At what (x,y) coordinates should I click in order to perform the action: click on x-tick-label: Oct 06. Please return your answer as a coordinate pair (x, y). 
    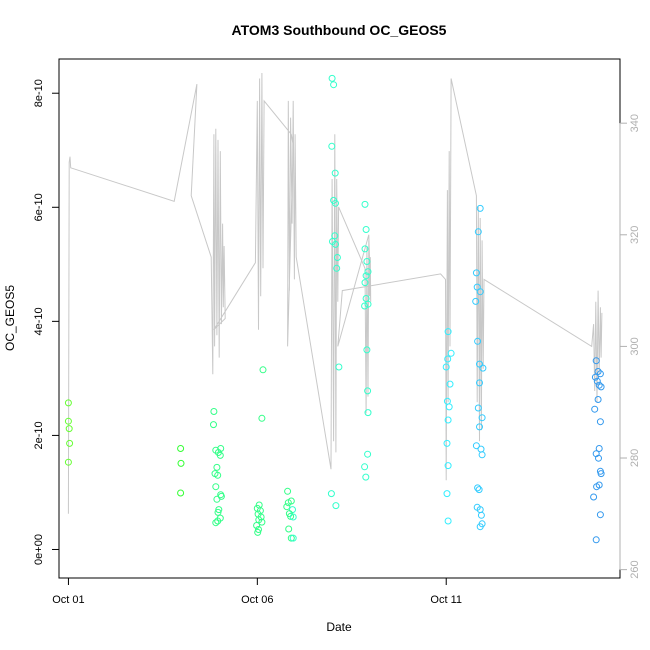
    Looking at the image, I should click on (257, 600).